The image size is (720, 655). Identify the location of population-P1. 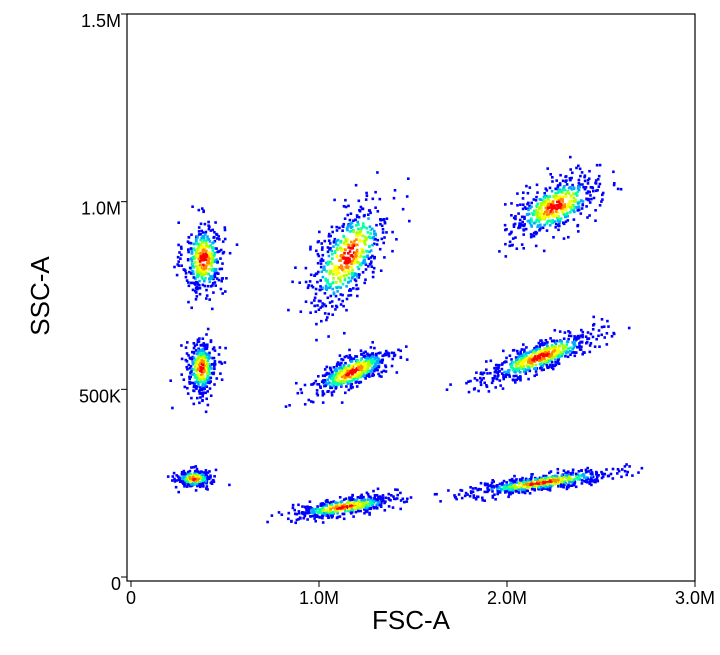
(206, 258).